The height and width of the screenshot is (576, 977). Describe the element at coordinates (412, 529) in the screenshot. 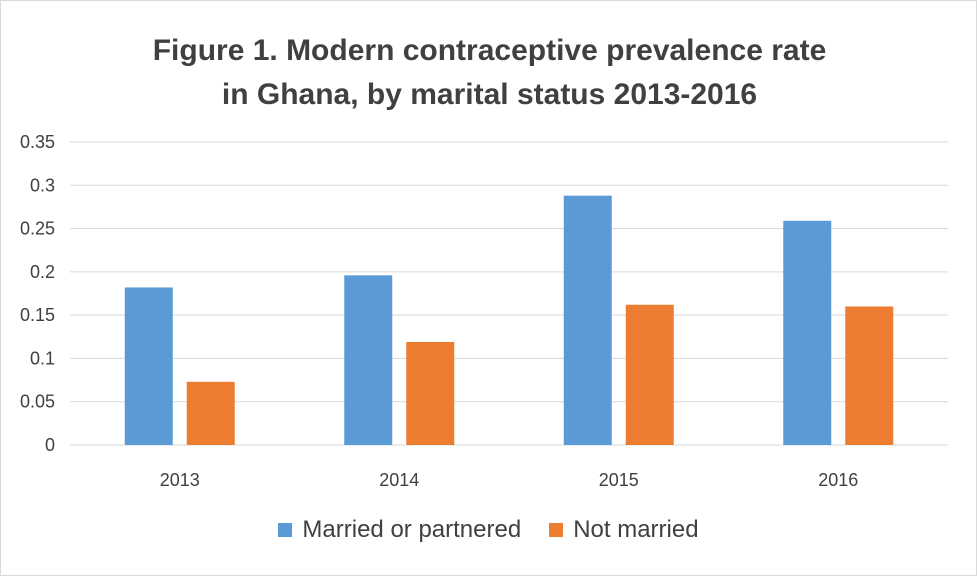

I see `legend-label-married: Married or partnered` at that location.